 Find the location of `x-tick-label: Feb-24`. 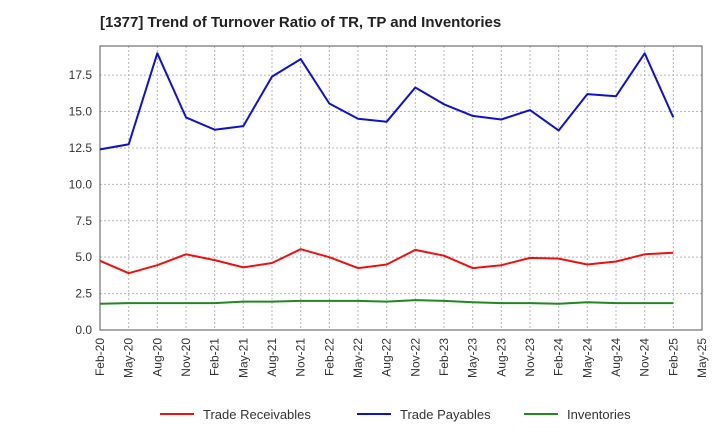

x-tick-label: Feb-24 is located at coordinates (559, 357).